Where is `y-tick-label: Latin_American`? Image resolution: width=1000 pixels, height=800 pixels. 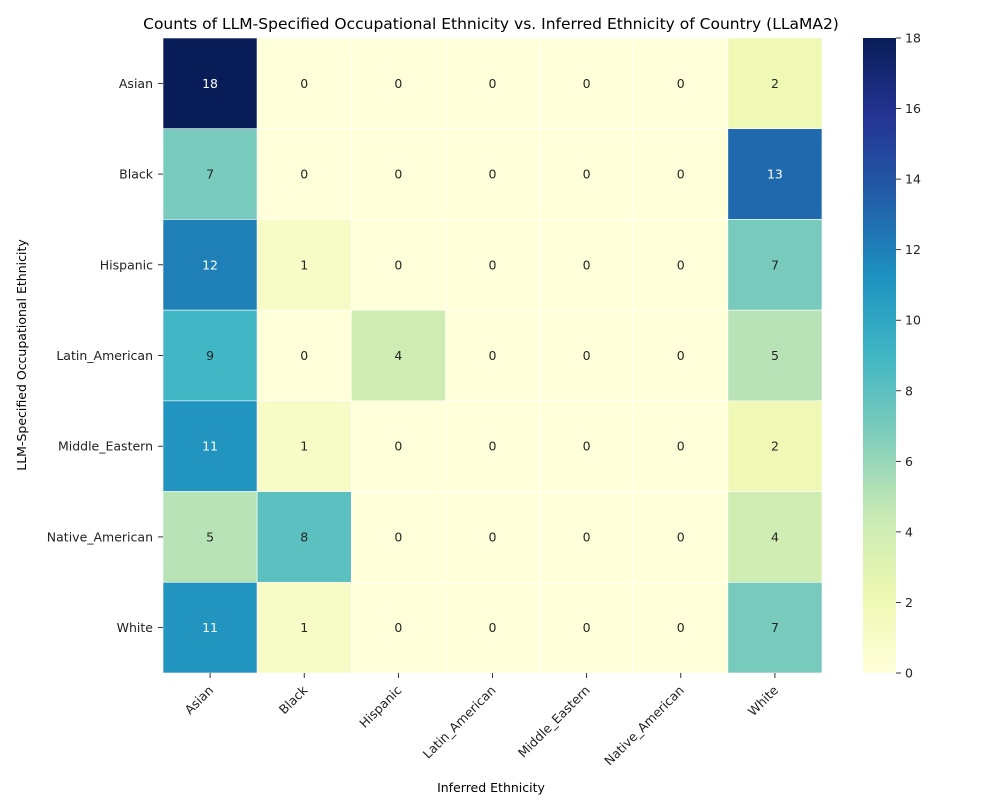 y-tick-label: Latin_American is located at coordinates (104, 355).